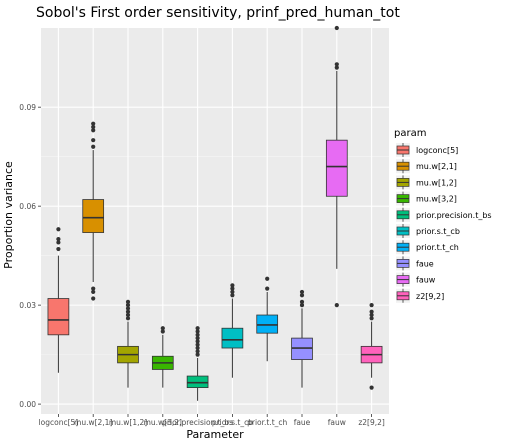  Describe the element at coordinates (454, 215) in the screenshot. I see `legend-label: prior.precision.t_bs` at that location.